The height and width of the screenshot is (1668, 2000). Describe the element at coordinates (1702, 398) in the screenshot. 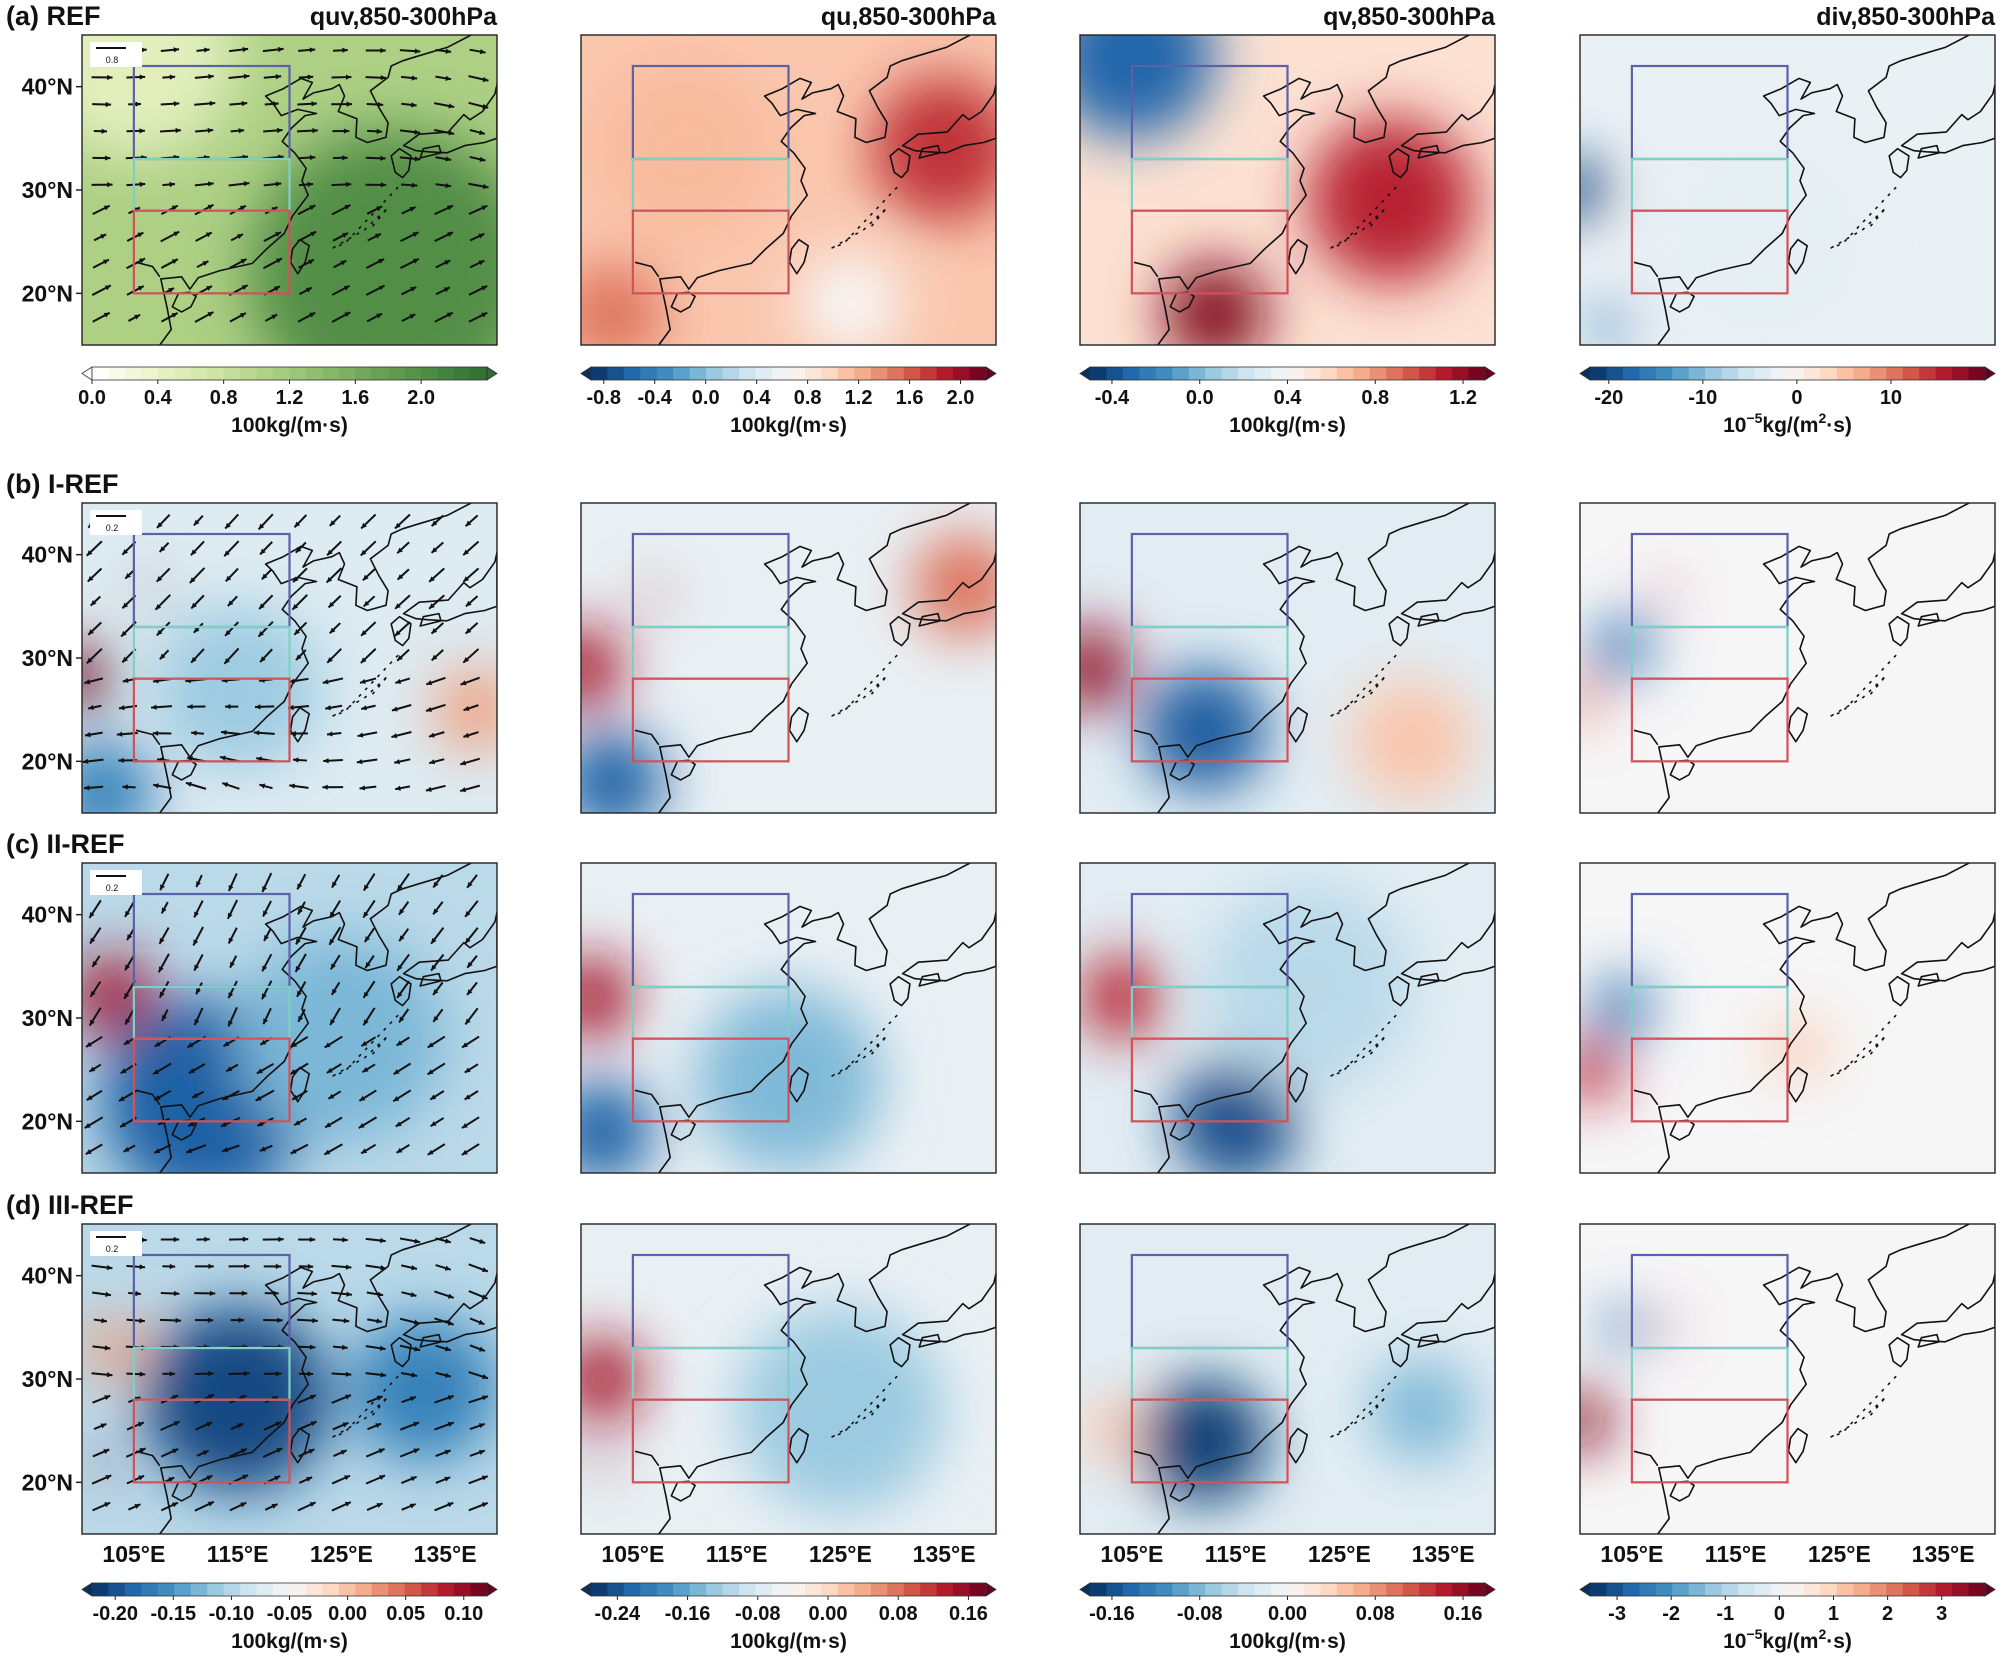

I see `colorbar-tick-label: -10` at that location.